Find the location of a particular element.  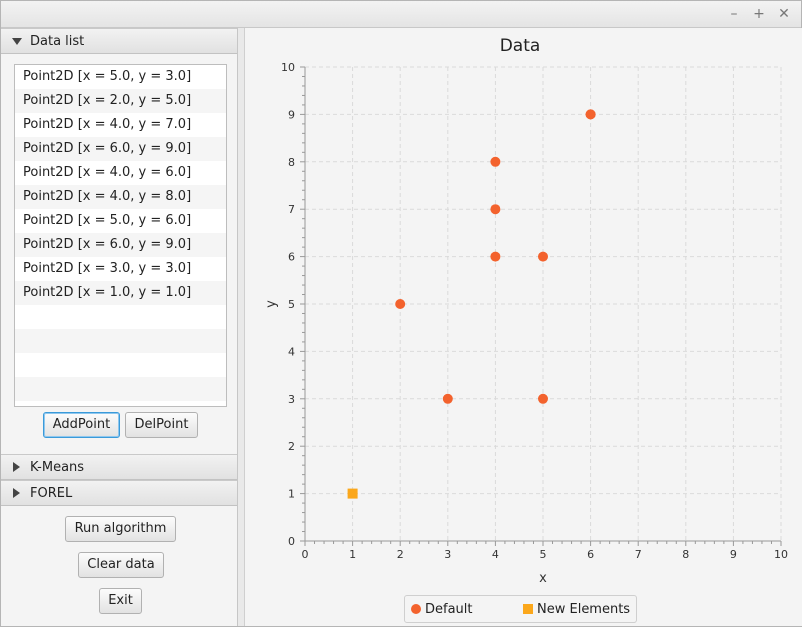

data-point-square is located at coordinates (352, 493).